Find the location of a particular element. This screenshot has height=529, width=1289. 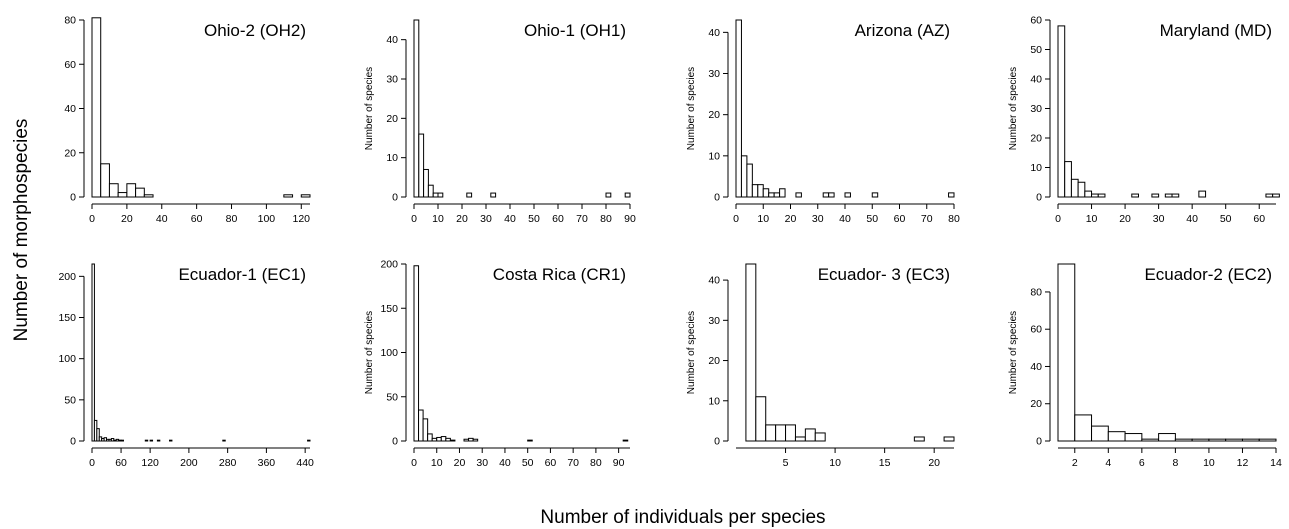

y-axis-label: Number of species is located at coordinates (691, 108).